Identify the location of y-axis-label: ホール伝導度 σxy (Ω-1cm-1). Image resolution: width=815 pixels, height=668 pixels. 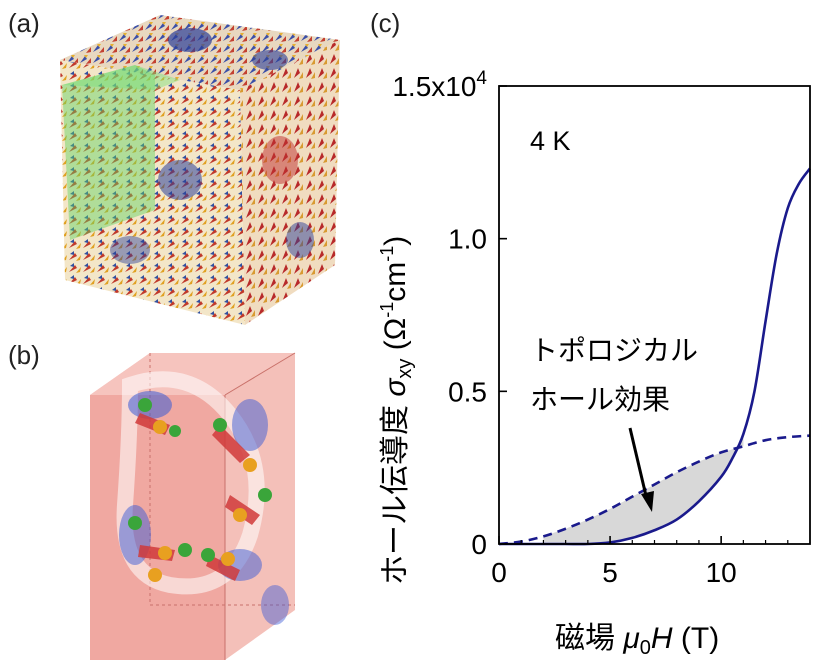
(396, 410).